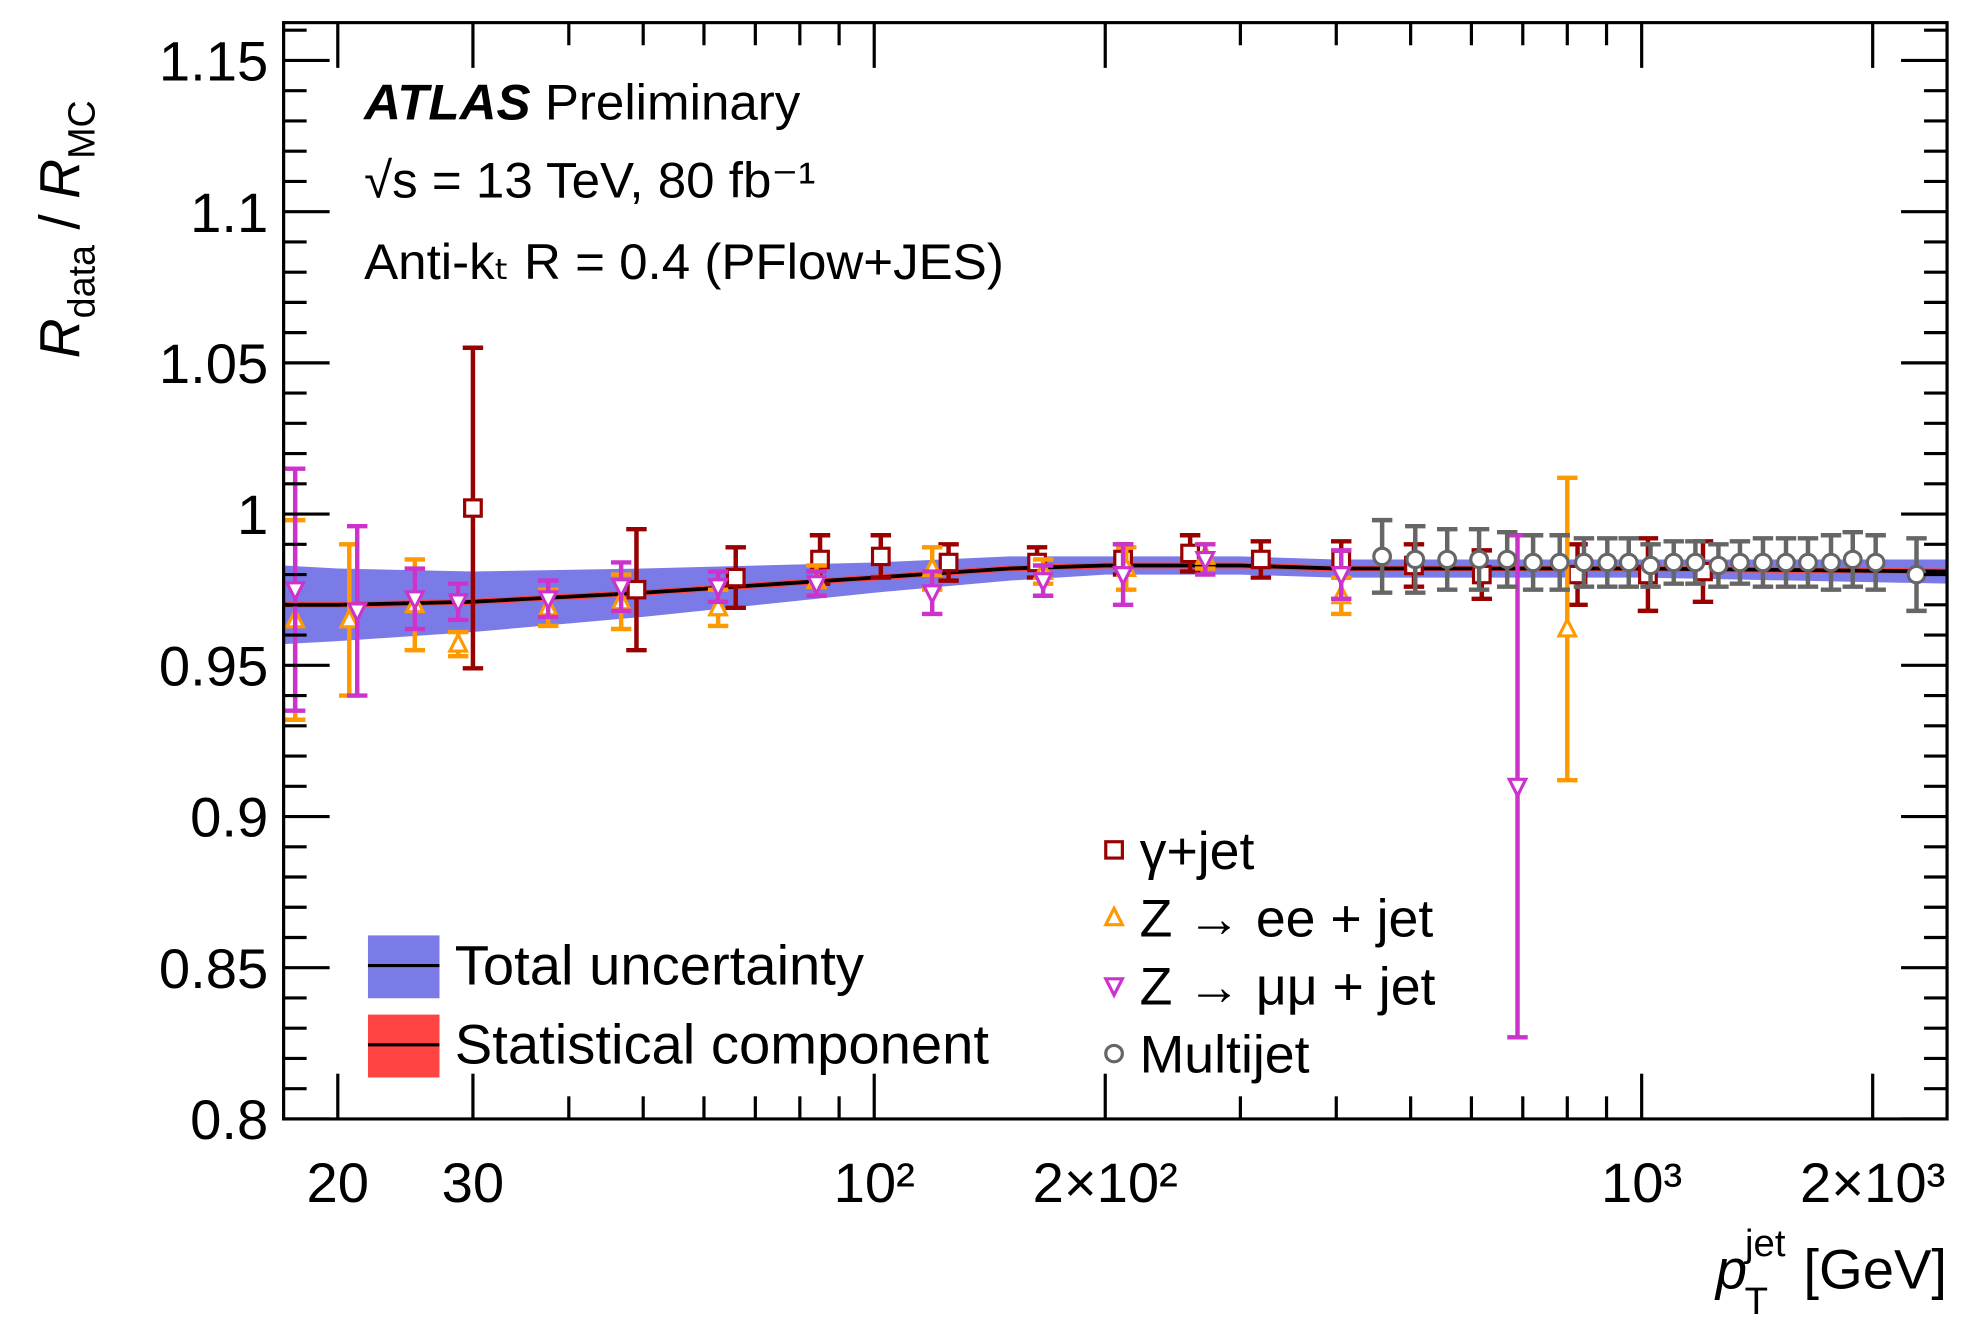  What do you see at coordinates (1872, 1183) in the screenshot?
I see `x-tick-label: 2×10³` at bounding box center [1872, 1183].